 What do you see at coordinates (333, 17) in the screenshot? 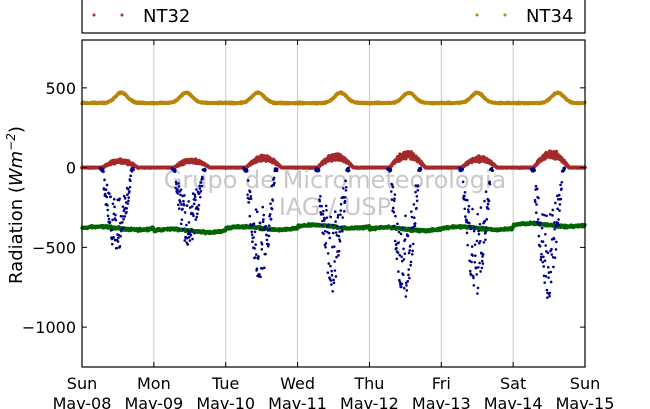
I see `legend-box` at bounding box center [333, 17].